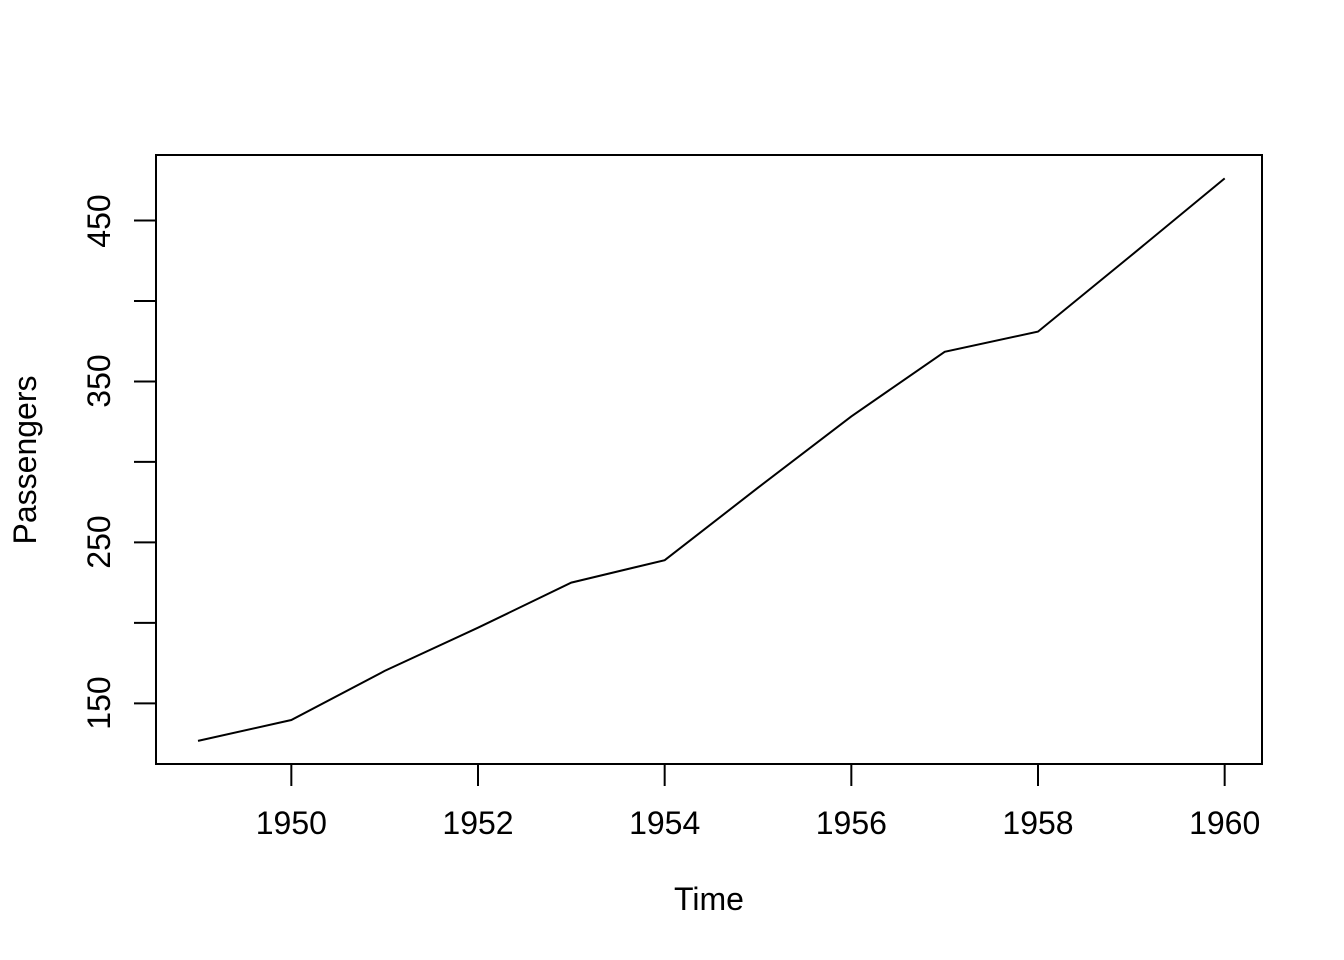  What do you see at coordinates (99, 220) in the screenshot?
I see `y-tick-label: 450` at bounding box center [99, 220].